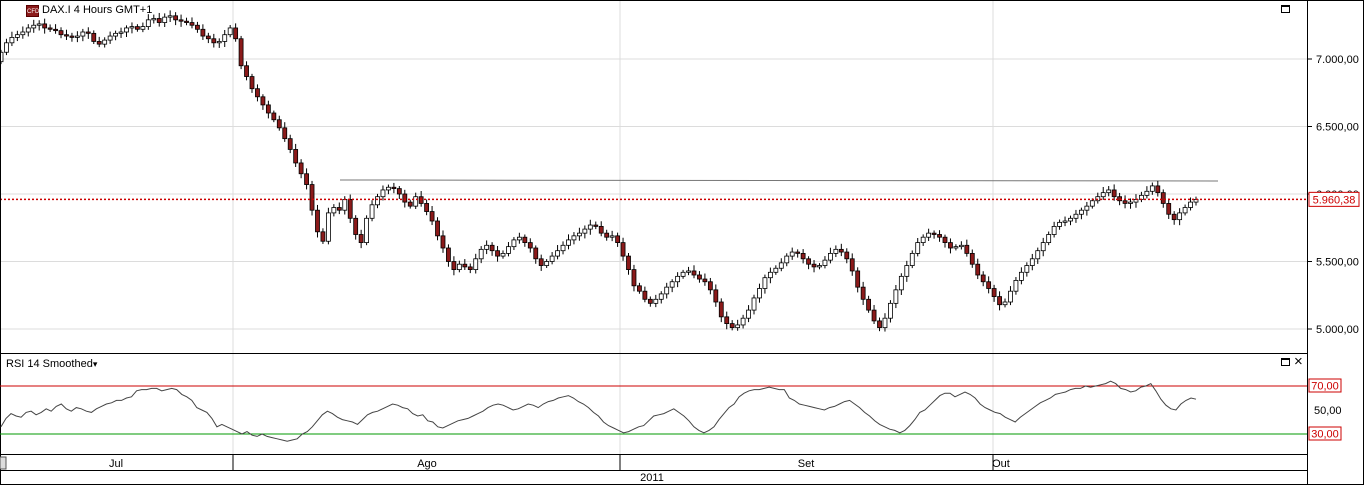  What do you see at coordinates (559, 464) in the screenshot?
I see `time-axis: Jul Ago Set Out` at bounding box center [559, 464].